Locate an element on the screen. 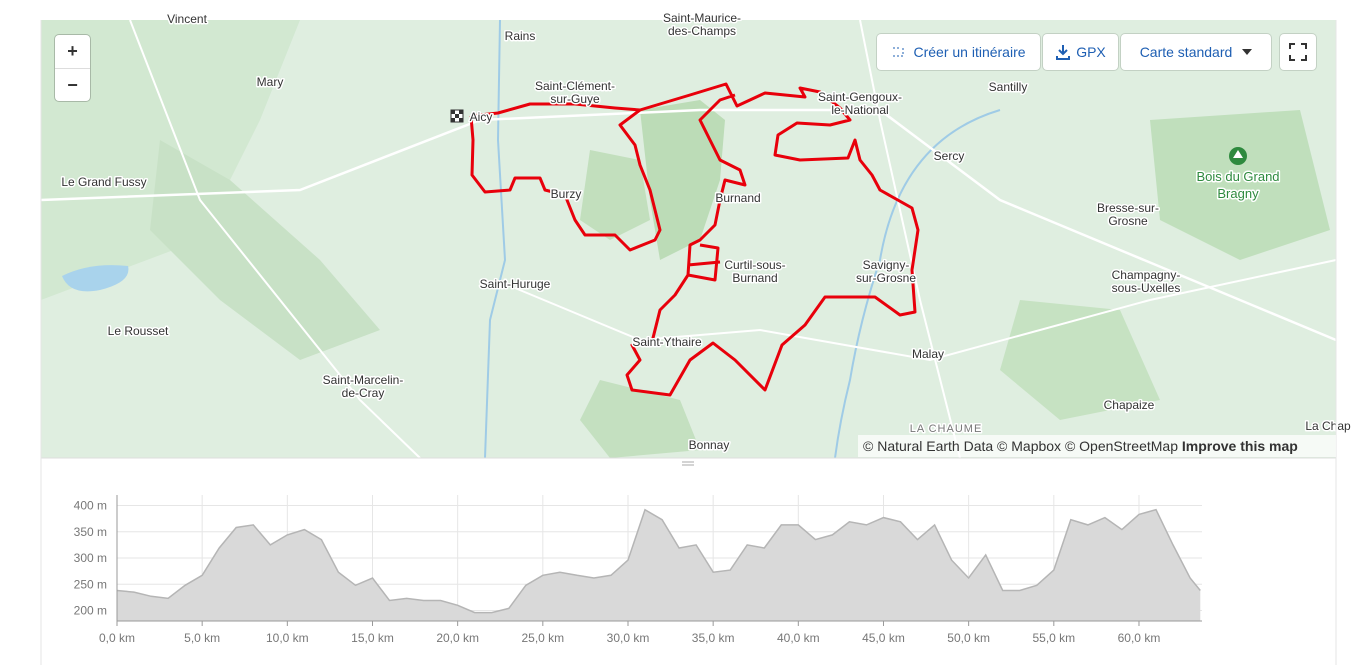  place-label: Curtil-sous- is located at coordinates (754, 265).